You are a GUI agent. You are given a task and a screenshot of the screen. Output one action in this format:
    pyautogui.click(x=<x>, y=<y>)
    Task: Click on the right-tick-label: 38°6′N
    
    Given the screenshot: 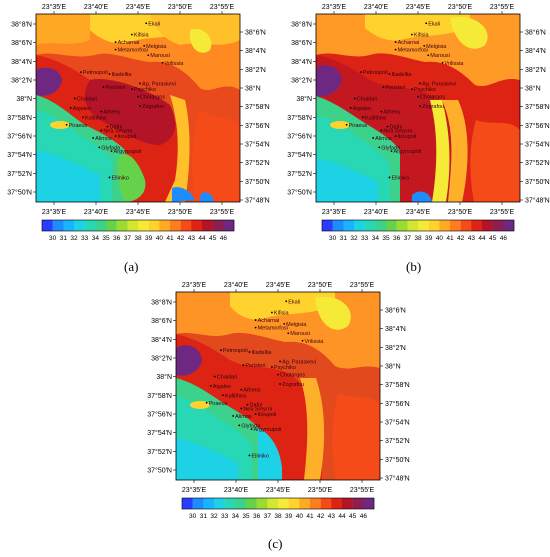 What is the action you would take?
    pyautogui.click(x=535, y=33)
    